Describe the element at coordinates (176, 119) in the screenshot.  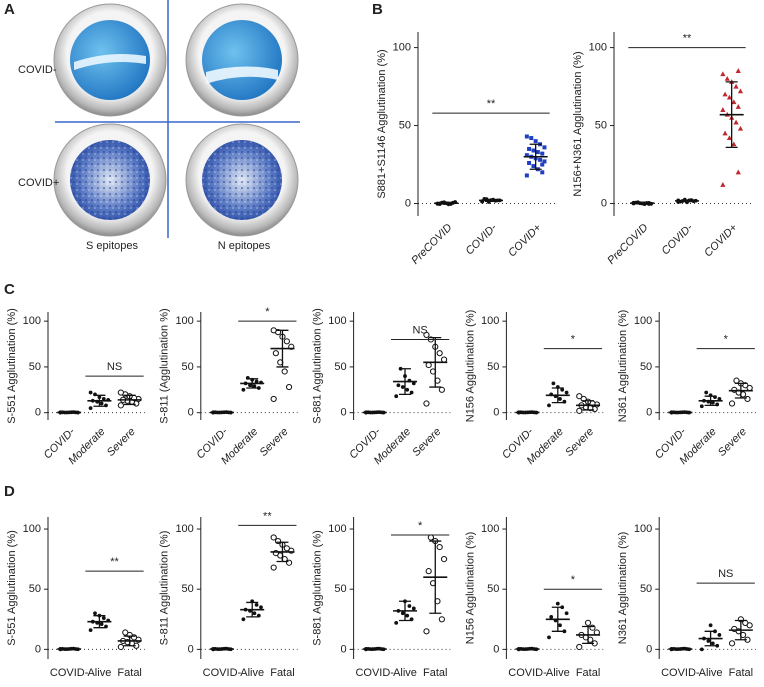
I see `panel-a-image` at that location.